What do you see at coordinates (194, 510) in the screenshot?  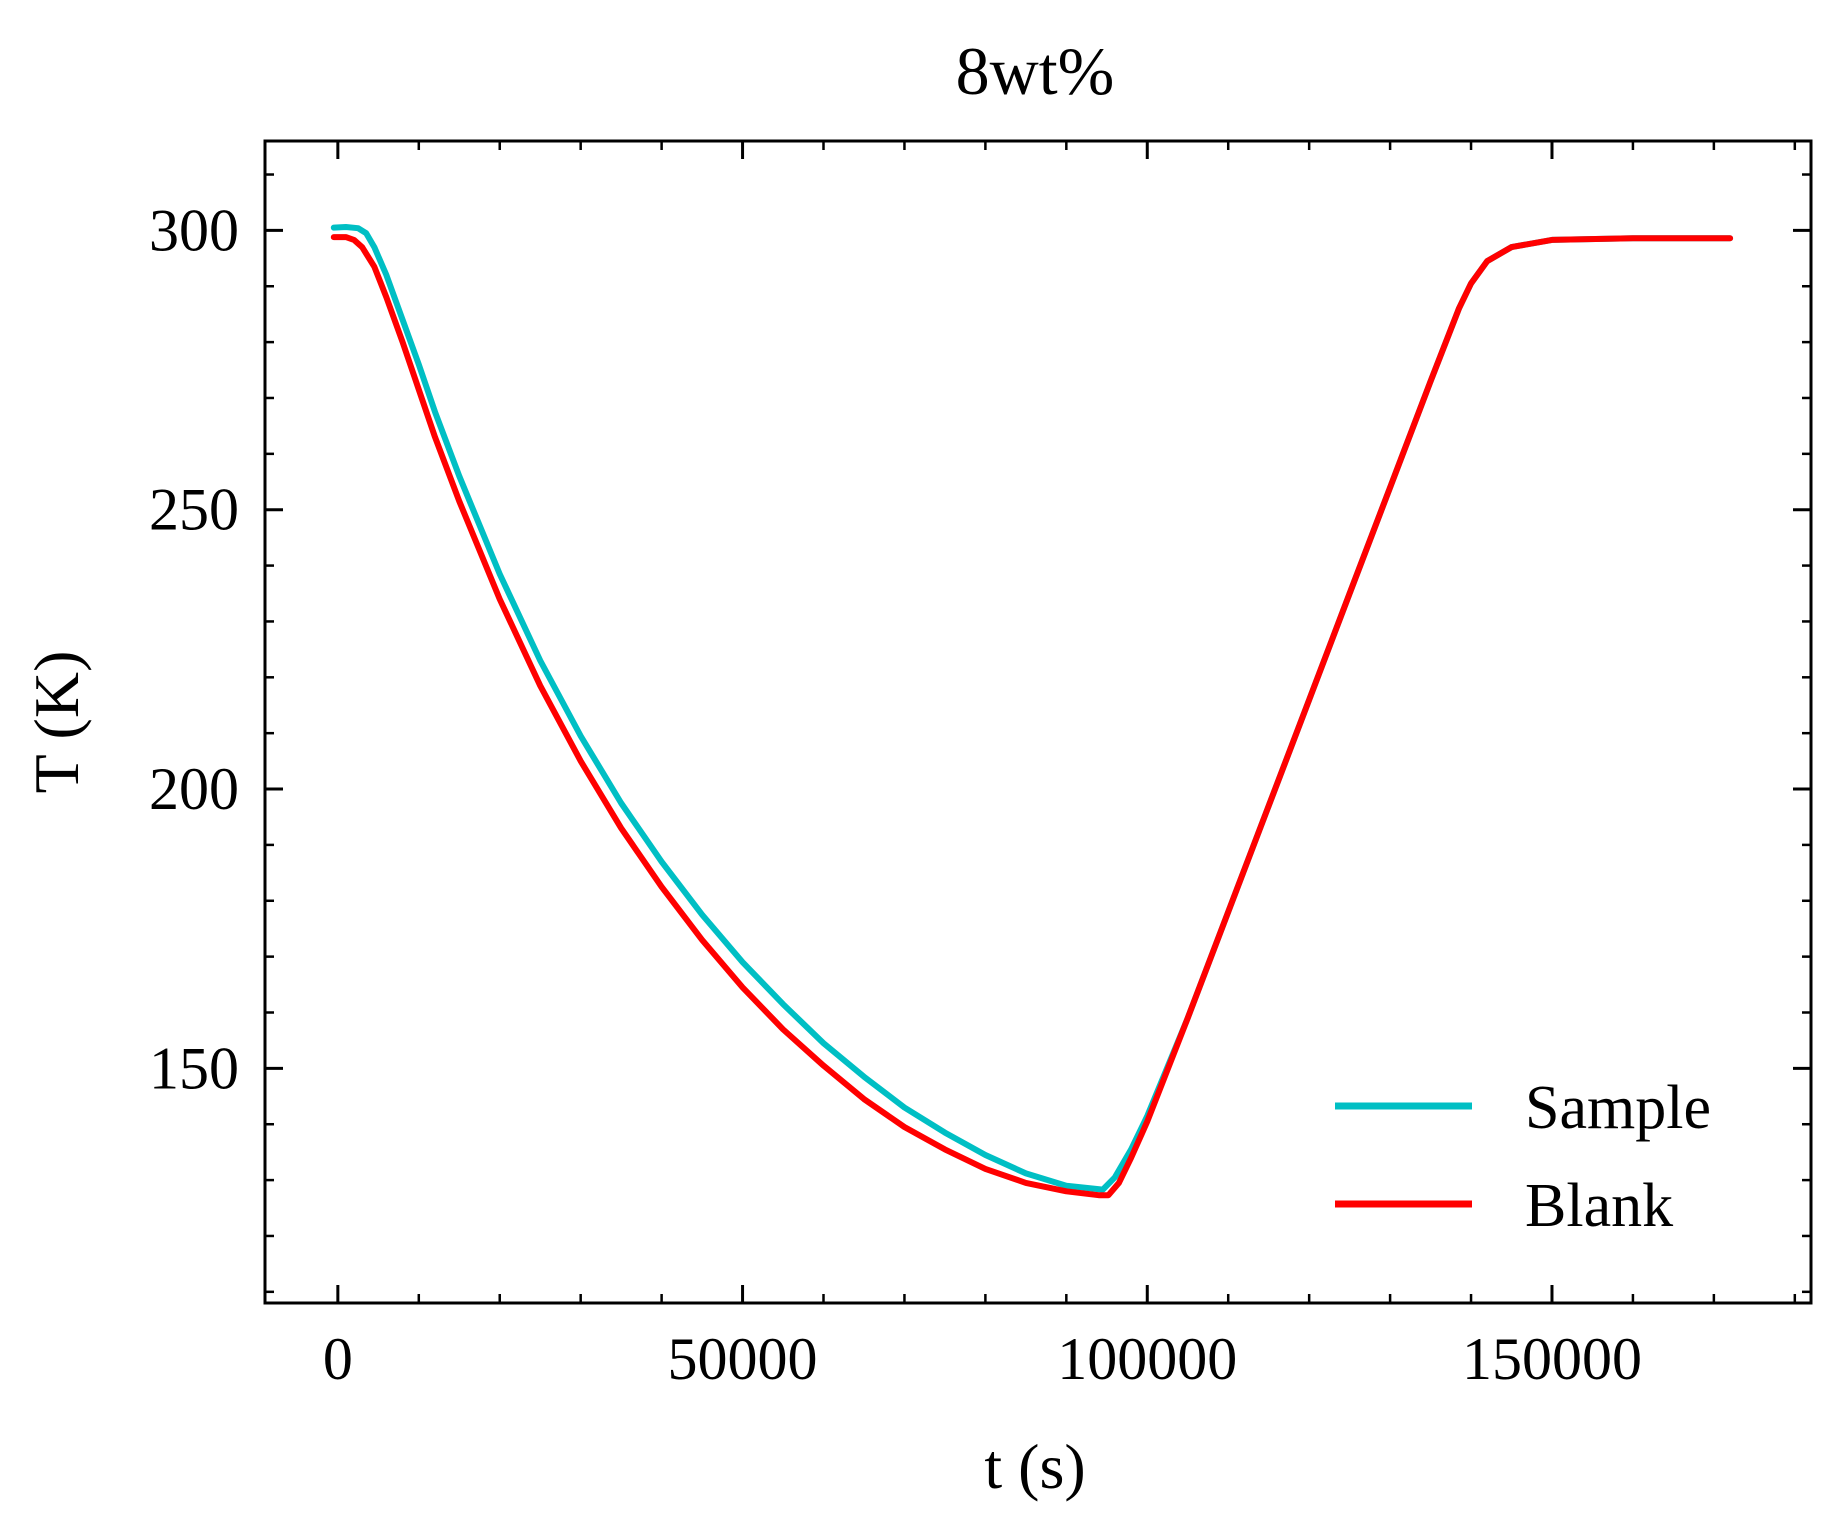 I see `y-tick-label: 250` at bounding box center [194, 510].